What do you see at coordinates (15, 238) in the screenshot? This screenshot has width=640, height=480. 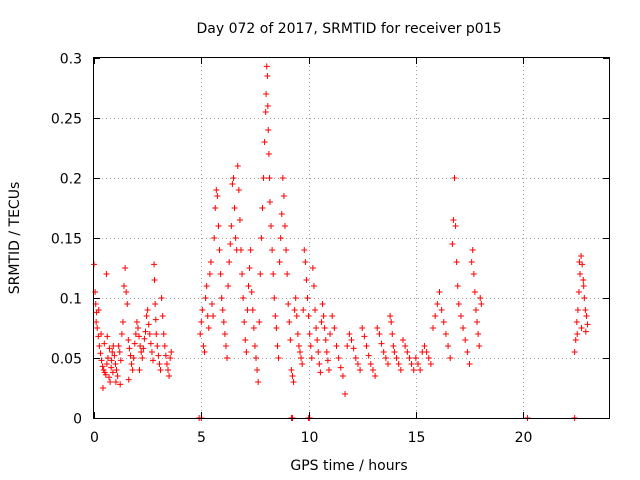 I see `y-axis-label: SRMTID / TECUs` at bounding box center [15, 238].